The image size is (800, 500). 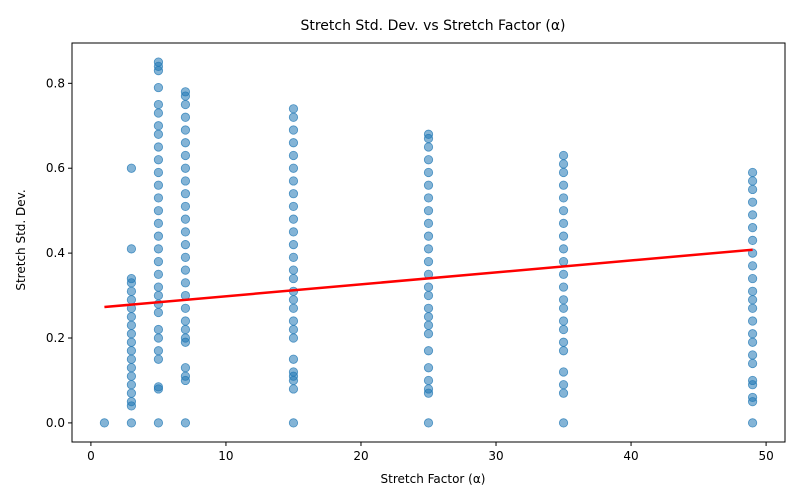 What do you see at coordinates (21, 239) in the screenshot?
I see `y-axis-label: Stretch Std. Dev.` at bounding box center [21, 239].